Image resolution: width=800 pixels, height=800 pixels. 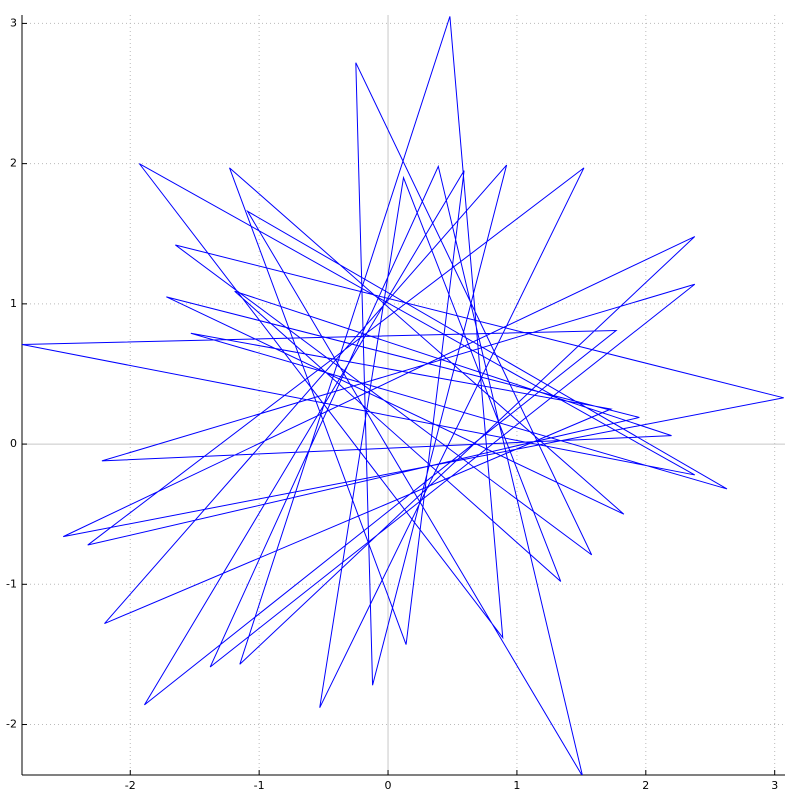 I want to click on y-tick-label: -1, so click(x=11, y=583).